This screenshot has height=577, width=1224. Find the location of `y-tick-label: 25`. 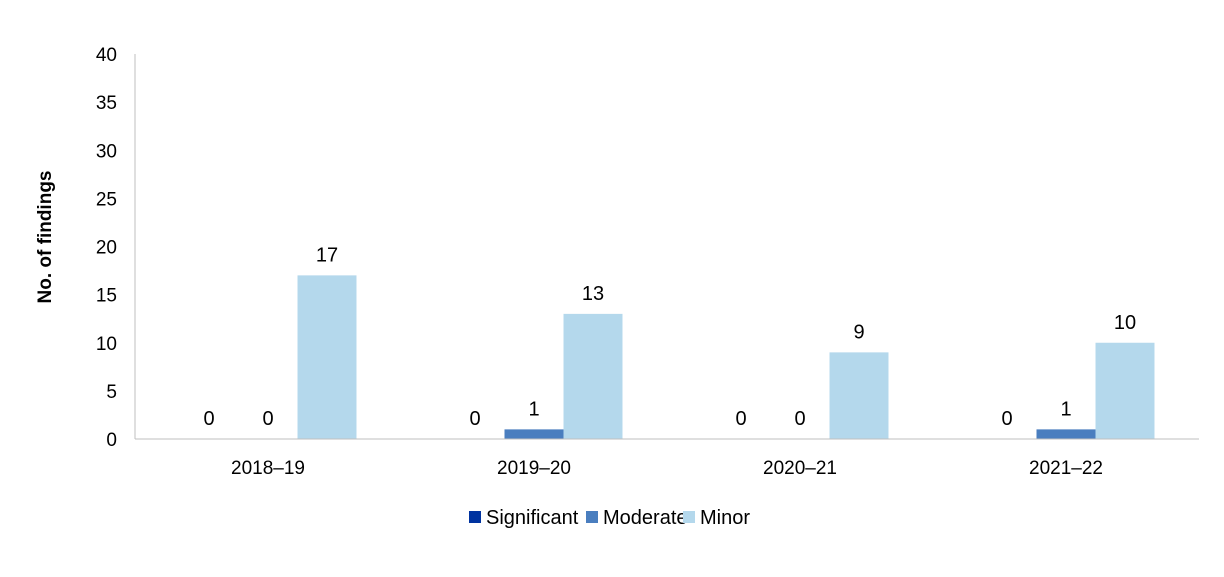

y-tick-label: 25 is located at coordinates (106, 199).